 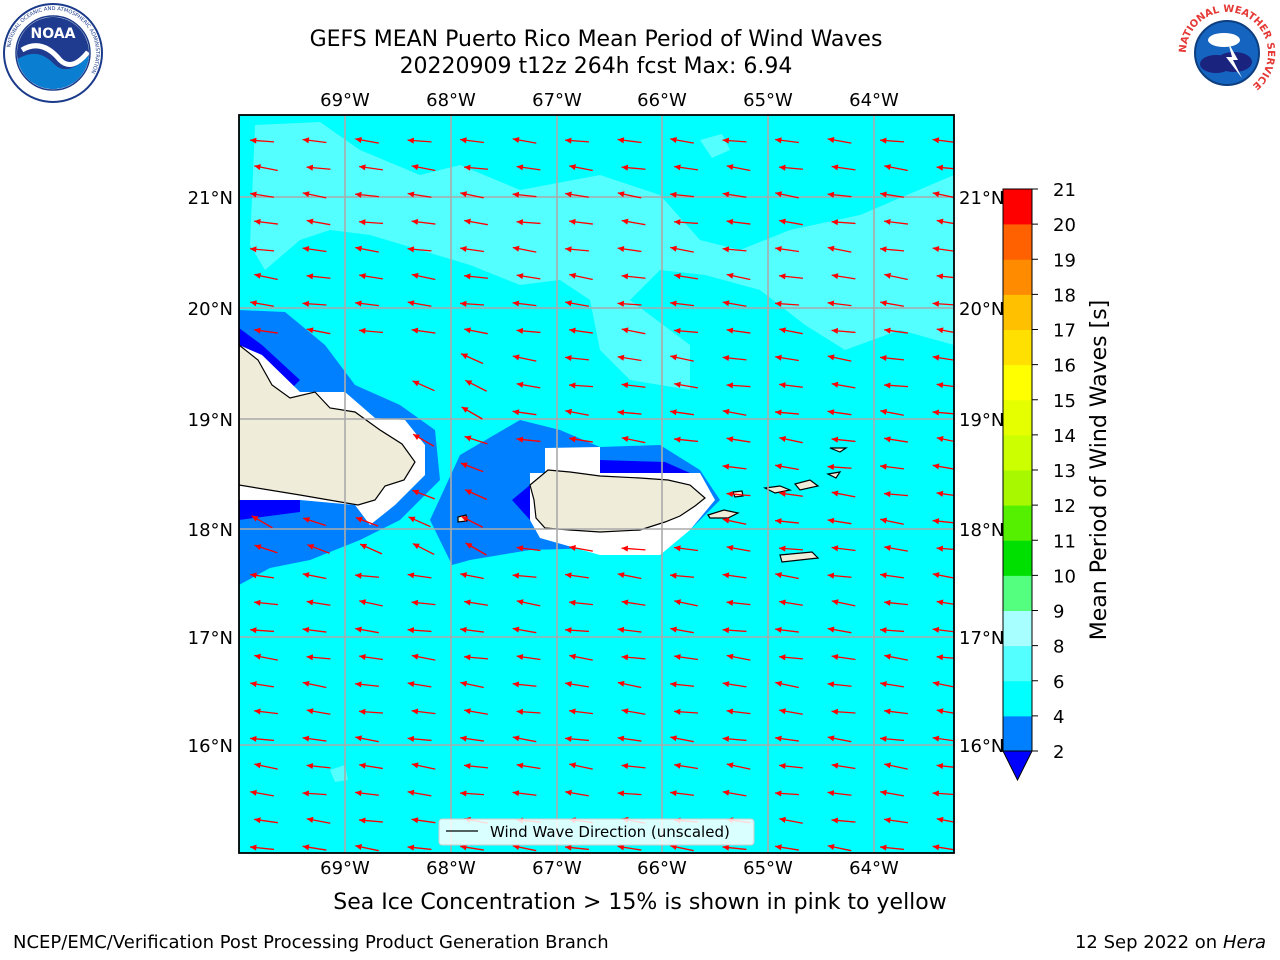 I want to click on lat-label-left: 20°N, so click(x=210, y=309).